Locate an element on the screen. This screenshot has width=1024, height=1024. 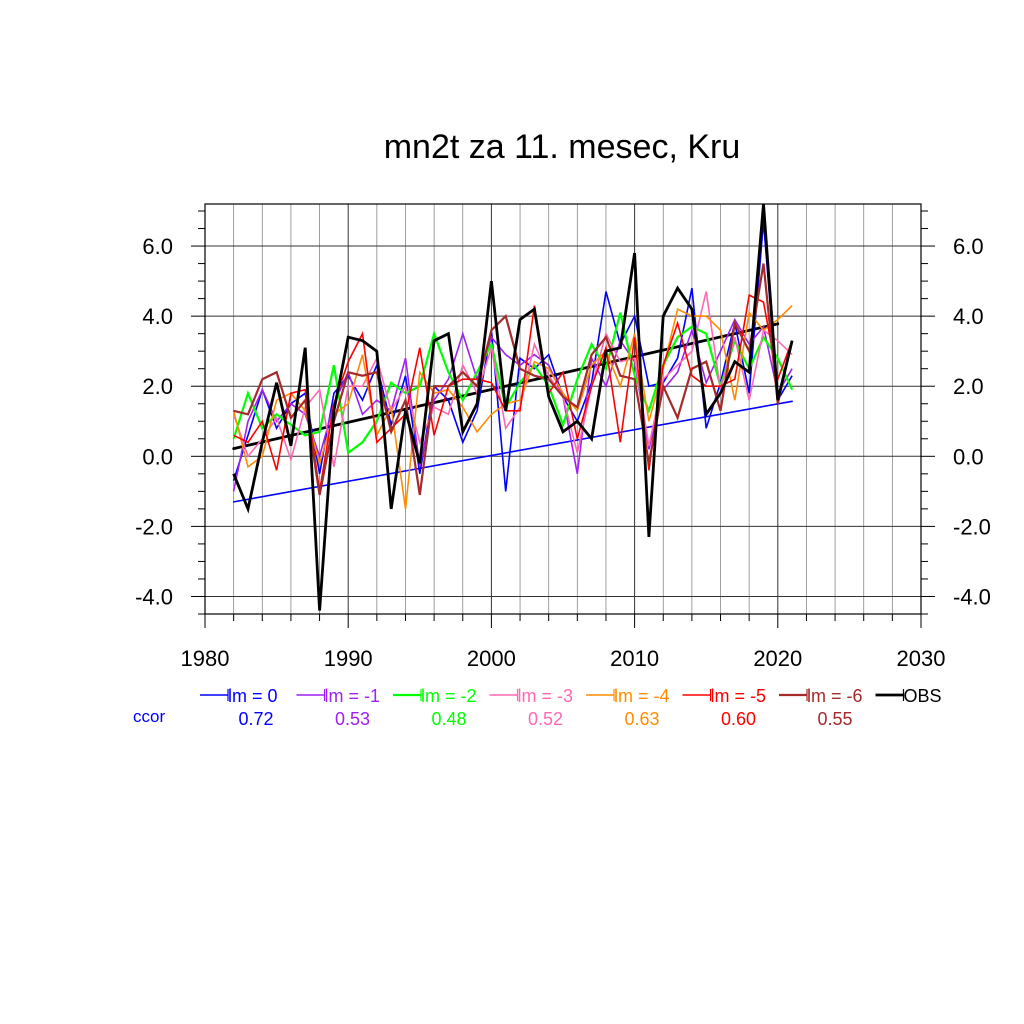
legend-ccor-value: 0.52 is located at coordinates (545, 719).